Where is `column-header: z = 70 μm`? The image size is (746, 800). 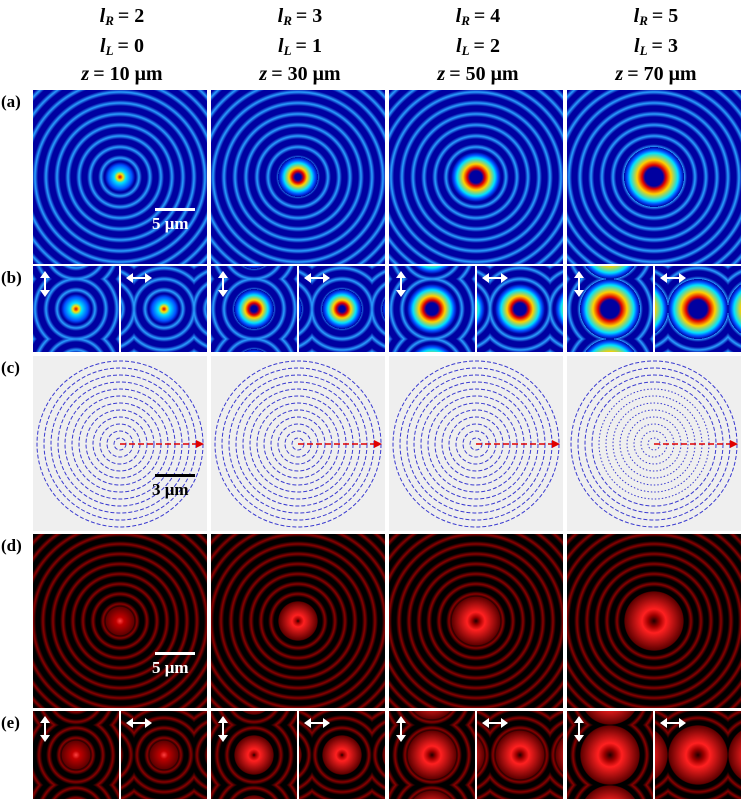
column-header: z = 70 μm is located at coordinates (656, 74).